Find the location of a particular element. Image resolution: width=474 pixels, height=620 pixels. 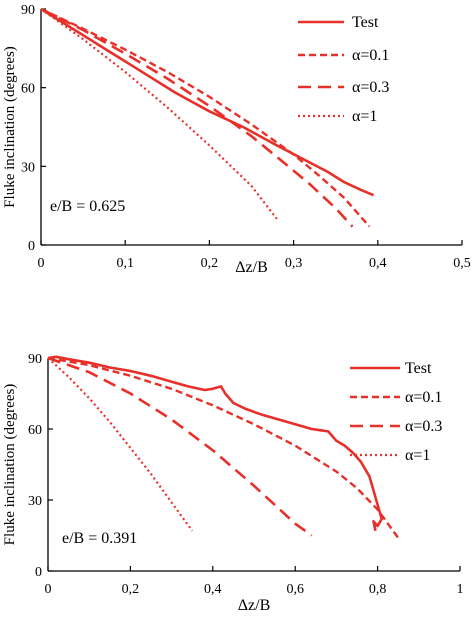

ratio-annotation: e/B = 0.625 is located at coordinates (87, 206).